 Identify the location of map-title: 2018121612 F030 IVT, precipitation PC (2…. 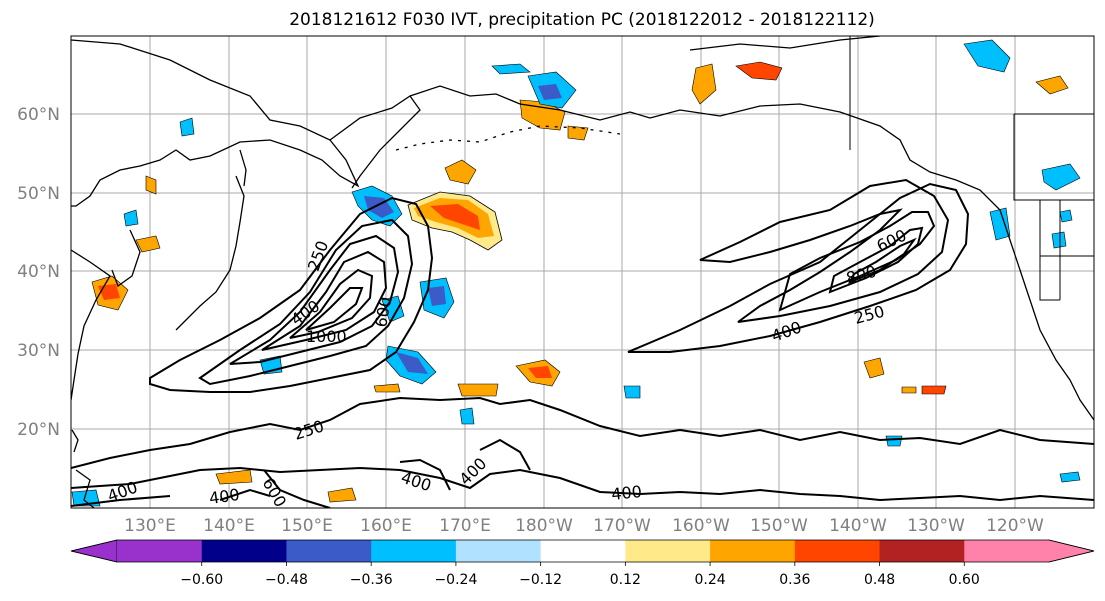
(582, 20).